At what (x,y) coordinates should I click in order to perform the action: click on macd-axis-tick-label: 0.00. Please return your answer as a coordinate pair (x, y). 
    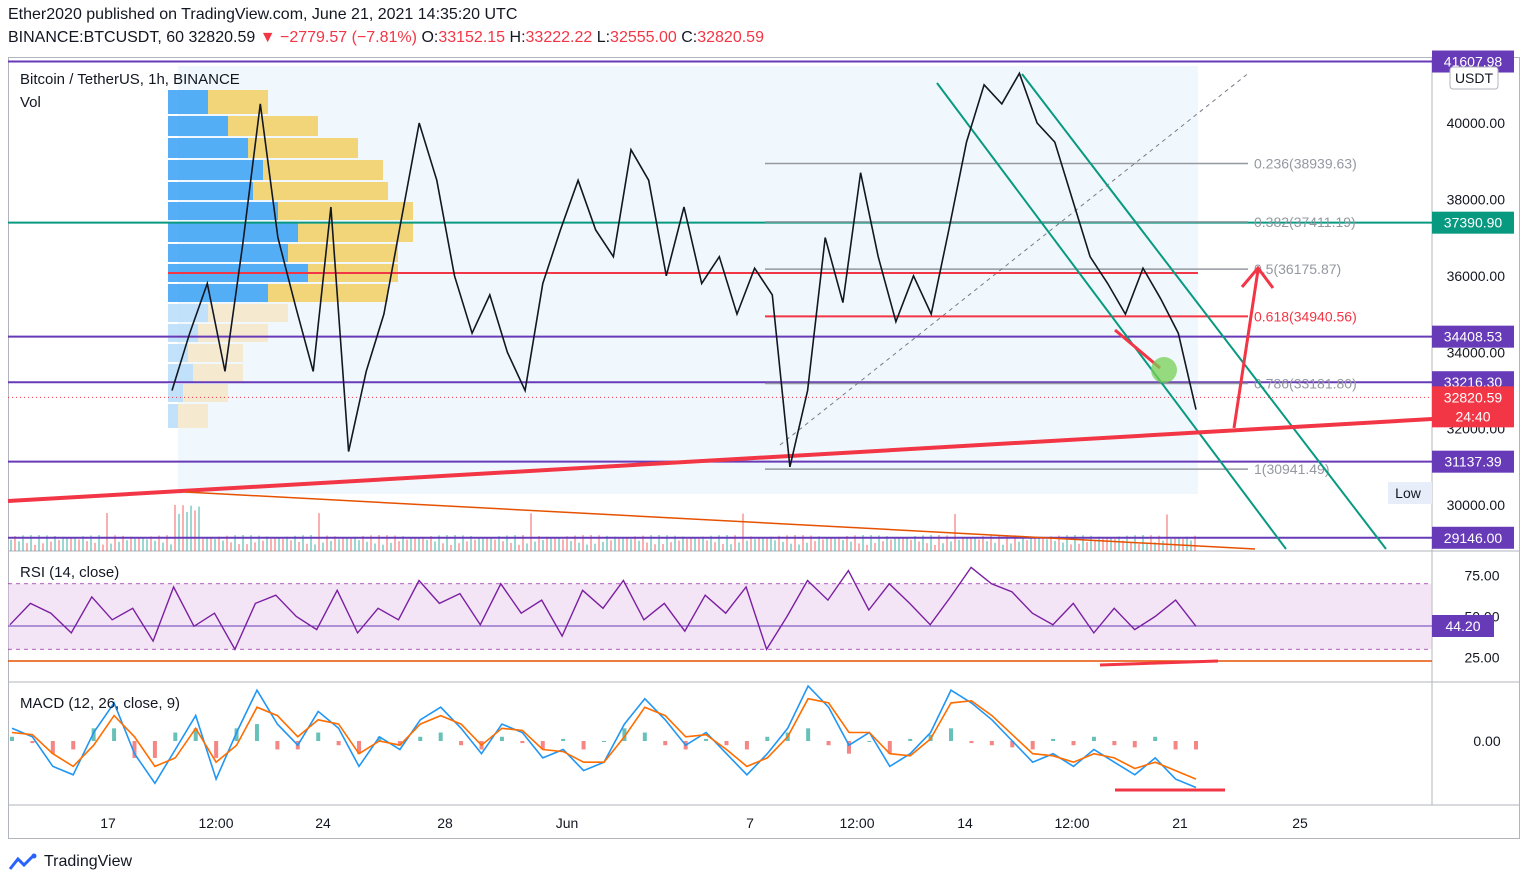
    Looking at the image, I should click on (1486, 741).